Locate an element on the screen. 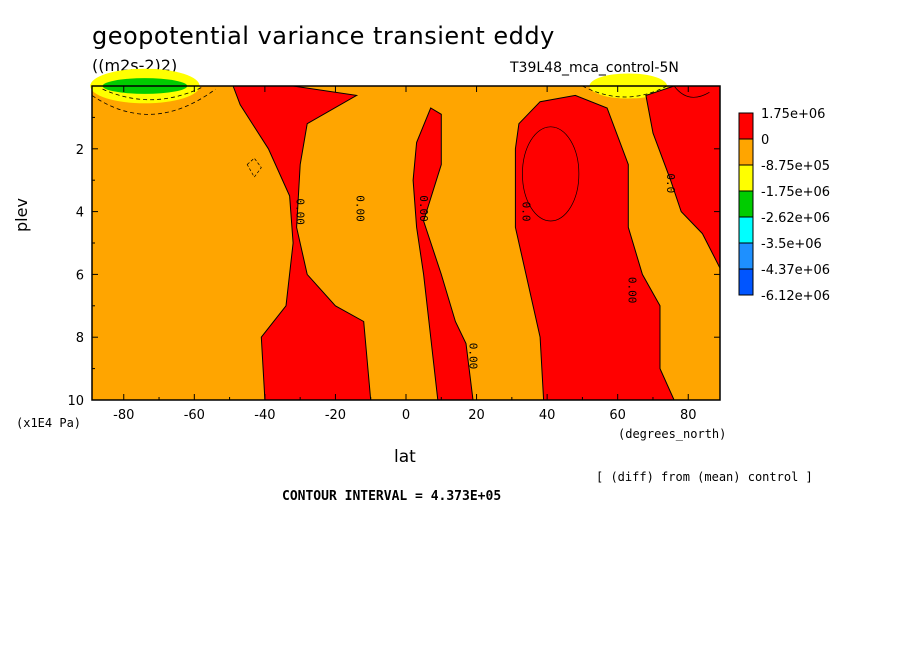  y-tick-label: 2 is located at coordinates (80, 150).